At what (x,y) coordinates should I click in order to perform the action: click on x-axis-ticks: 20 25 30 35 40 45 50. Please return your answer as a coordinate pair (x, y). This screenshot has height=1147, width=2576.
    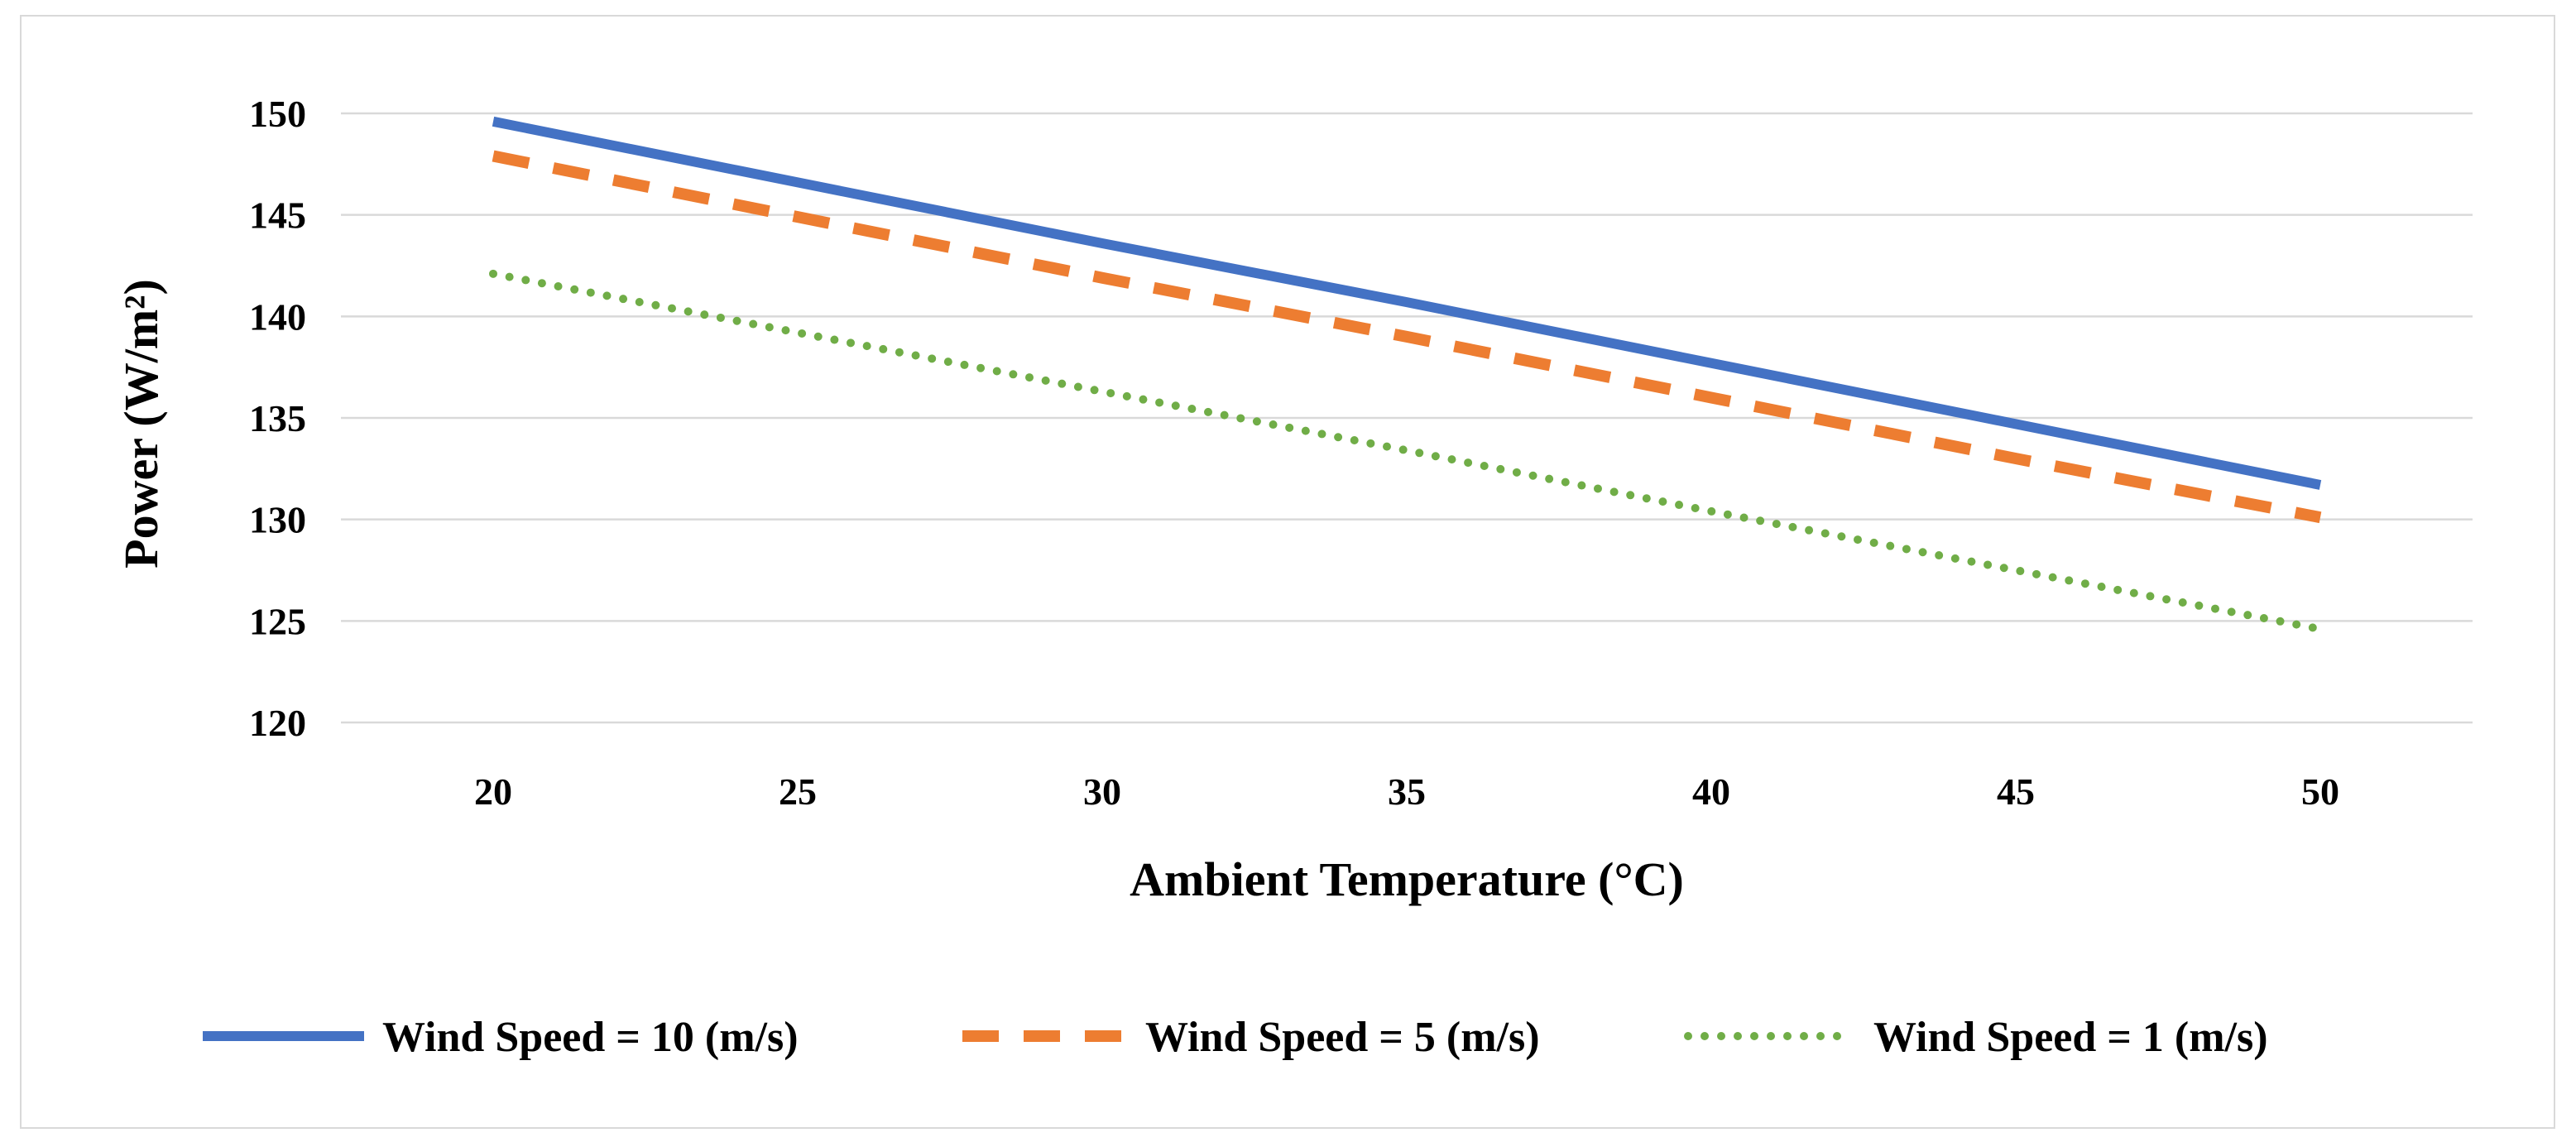
    Looking at the image, I should click on (1407, 792).